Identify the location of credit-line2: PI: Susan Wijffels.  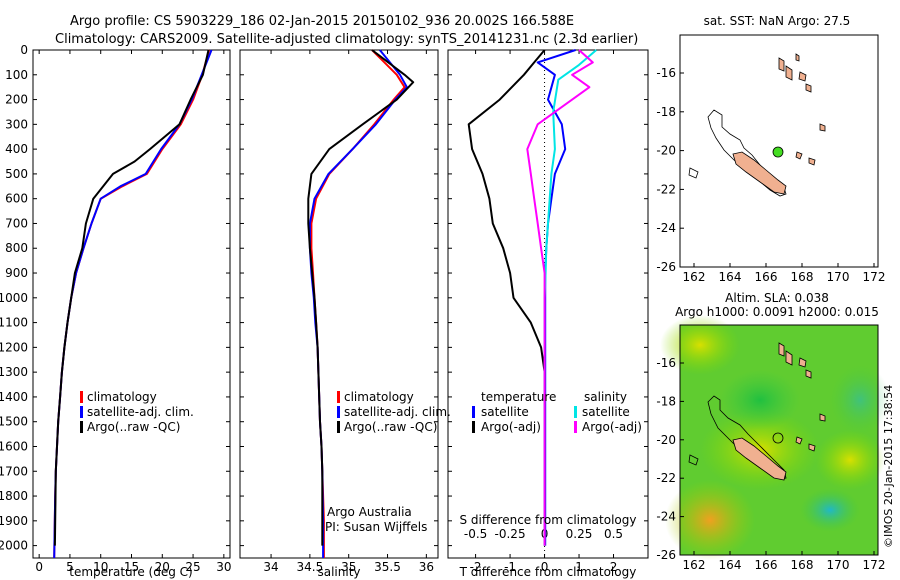
(376, 527).